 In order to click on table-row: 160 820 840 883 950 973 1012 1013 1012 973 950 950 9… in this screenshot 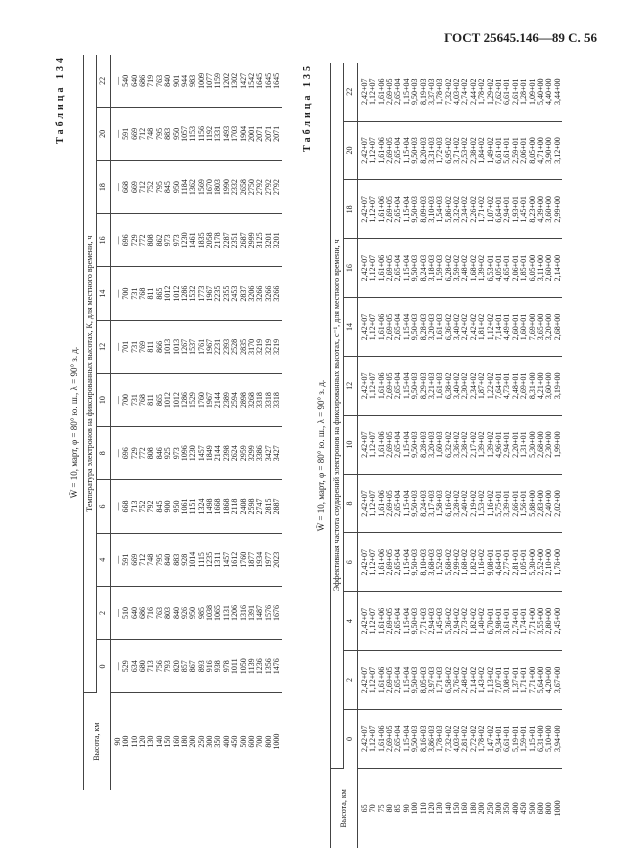, I will do `click(176, 422)`.